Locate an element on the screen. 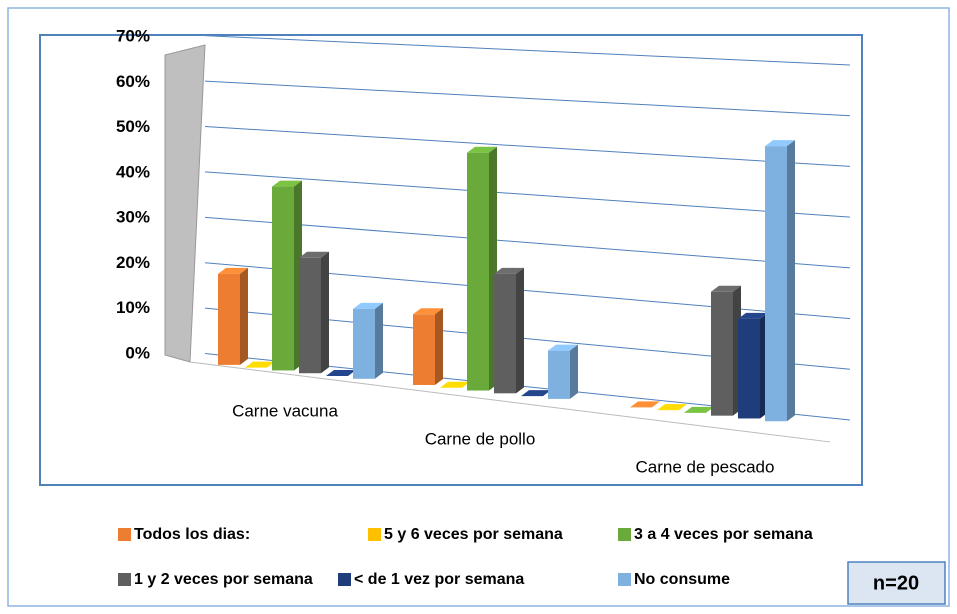 The width and height of the screenshot is (957, 614). note-box is located at coordinates (896, 583).